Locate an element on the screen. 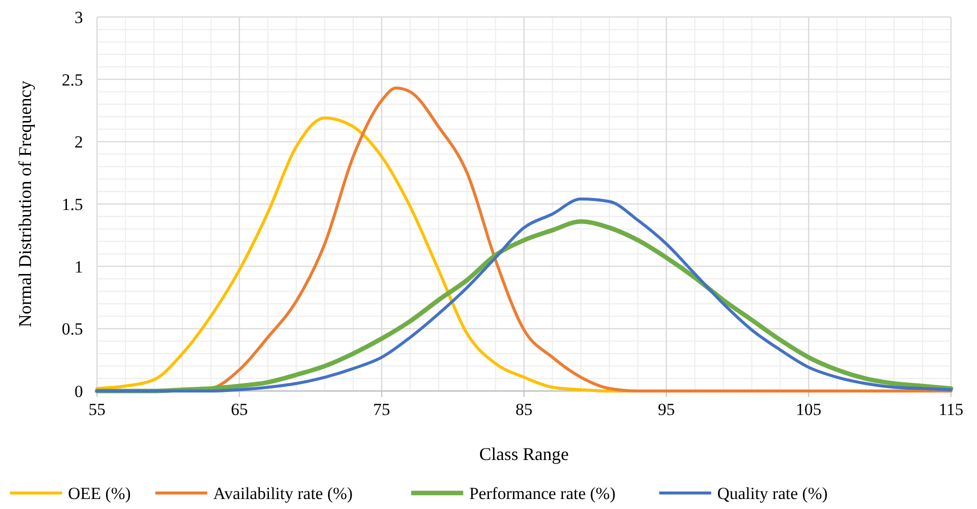 The image size is (977, 509). x-tick-label: 75 is located at coordinates (381, 409).